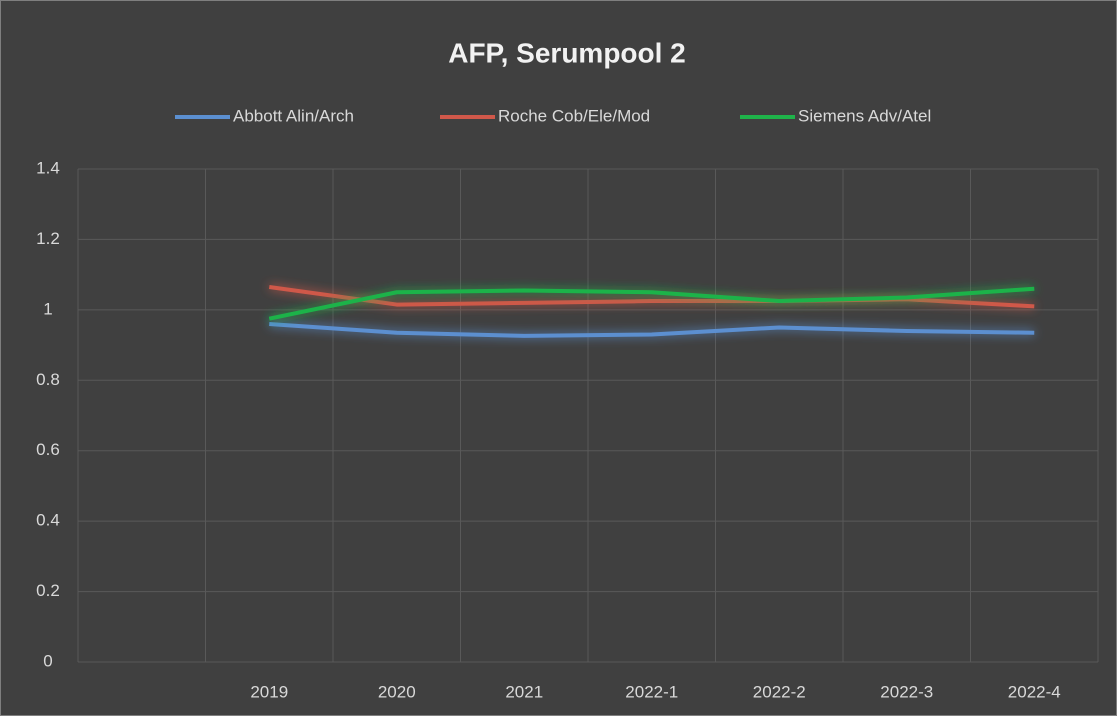 The height and width of the screenshot is (716, 1117). Describe the element at coordinates (48, 590) in the screenshot. I see `y-tick-label: 0.2` at that location.